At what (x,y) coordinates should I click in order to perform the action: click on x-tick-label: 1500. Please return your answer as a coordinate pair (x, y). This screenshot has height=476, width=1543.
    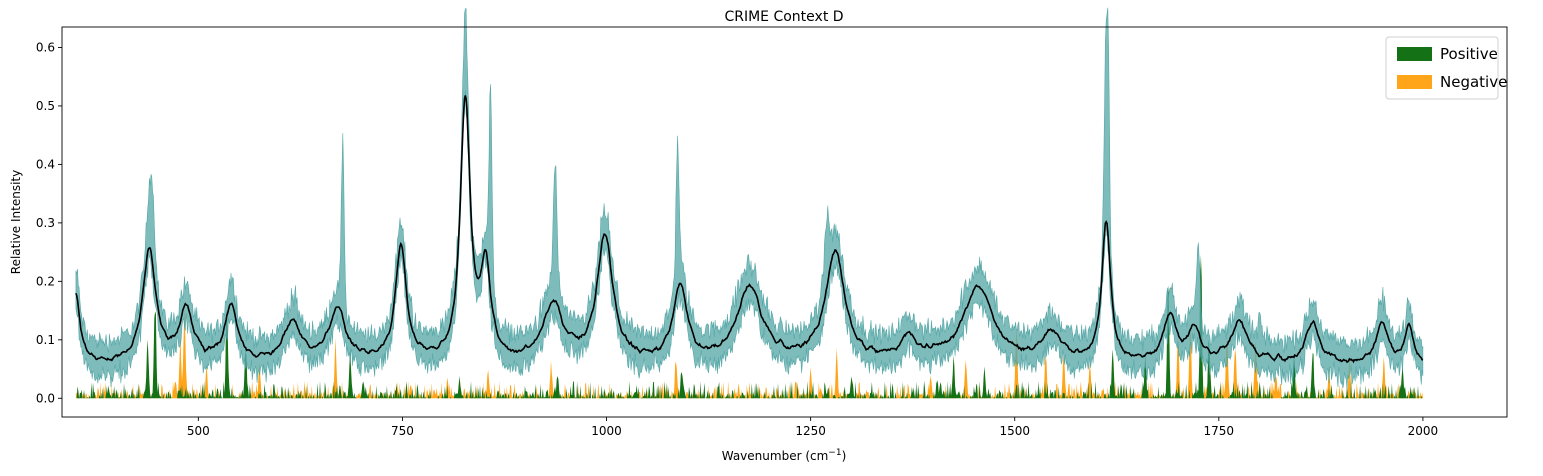
    Looking at the image, I should click on (1014, 431).